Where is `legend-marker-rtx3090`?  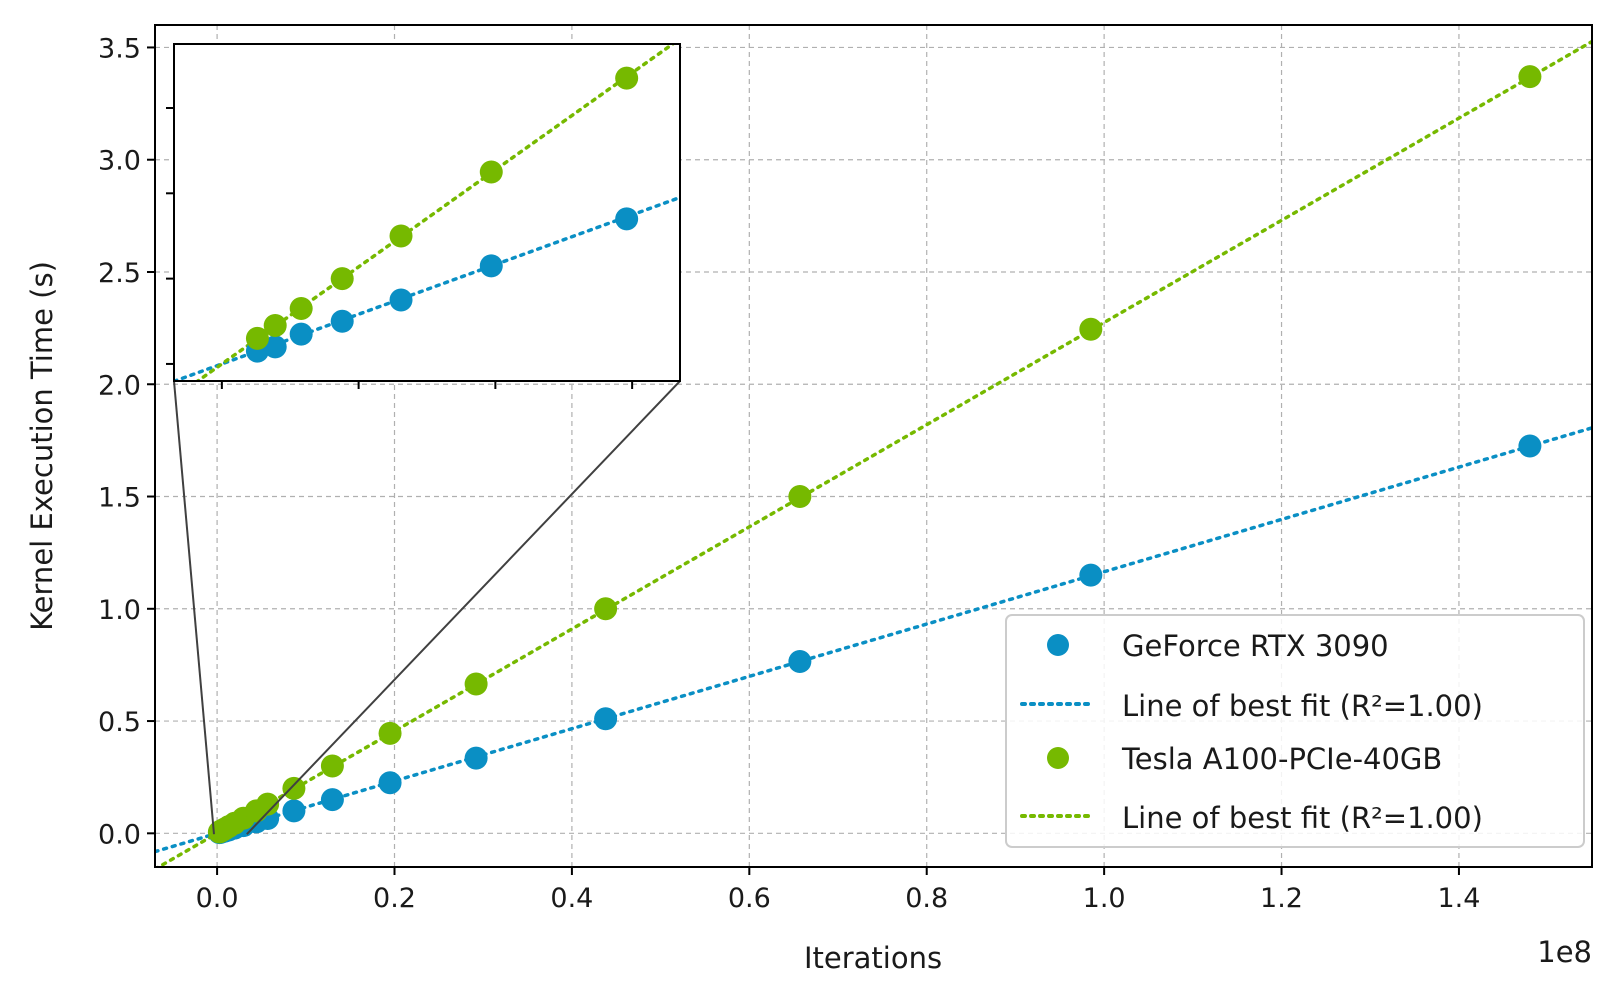
legend-marker-rtx3090 is located at coordinates (1058, 645).